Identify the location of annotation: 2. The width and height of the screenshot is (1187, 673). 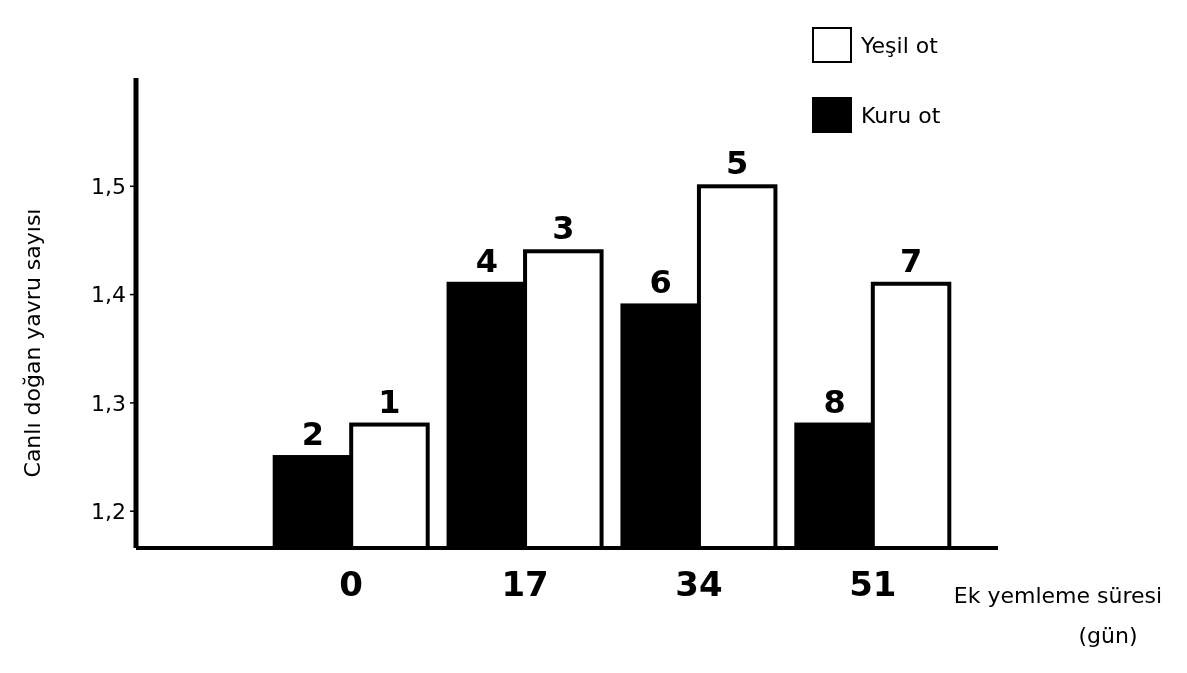
(313, 434).